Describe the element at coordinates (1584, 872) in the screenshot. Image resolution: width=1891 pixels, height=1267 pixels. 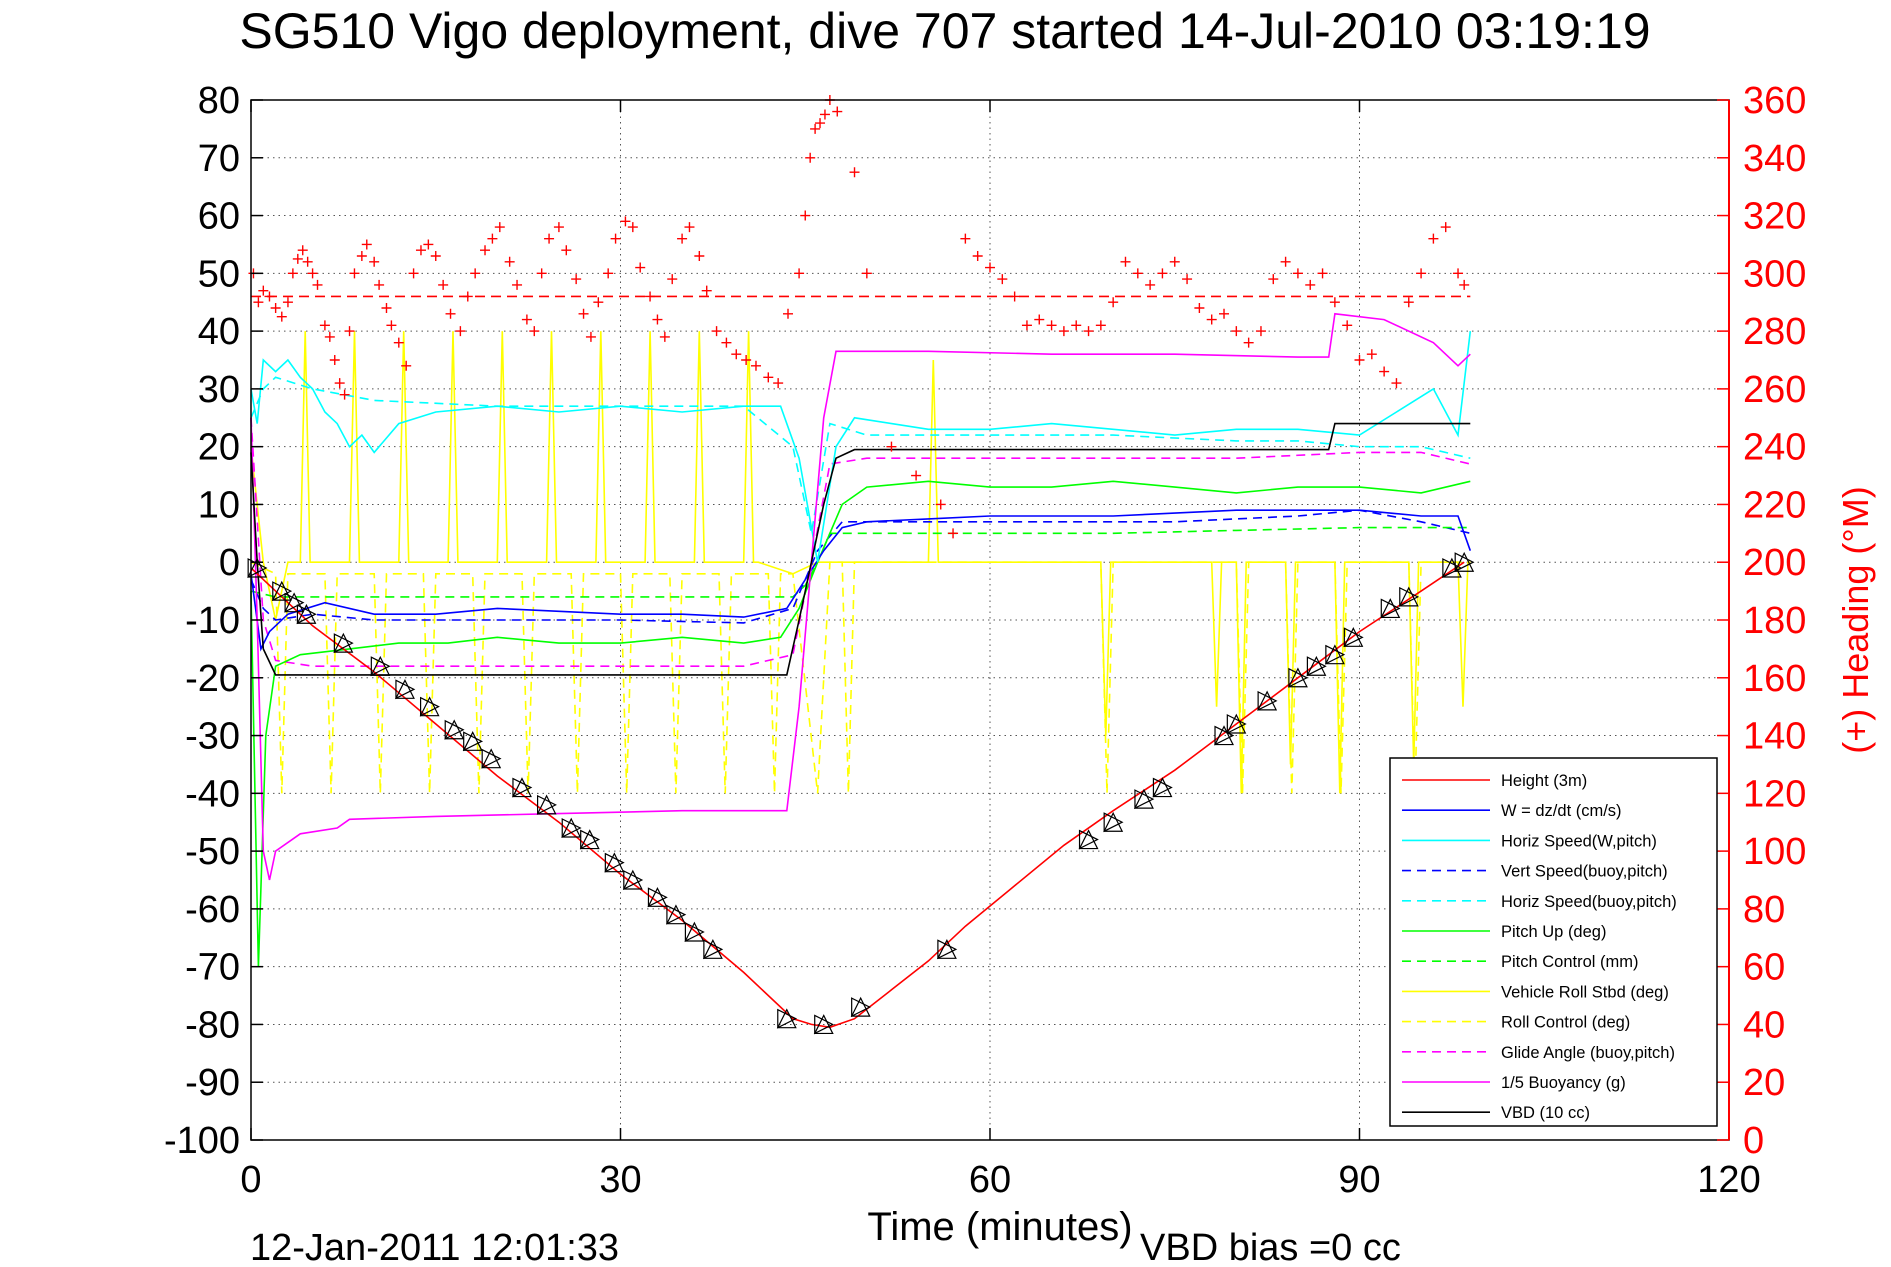
I see `legend-label-3: Vert Speed(buoy,pitch)` at that location.